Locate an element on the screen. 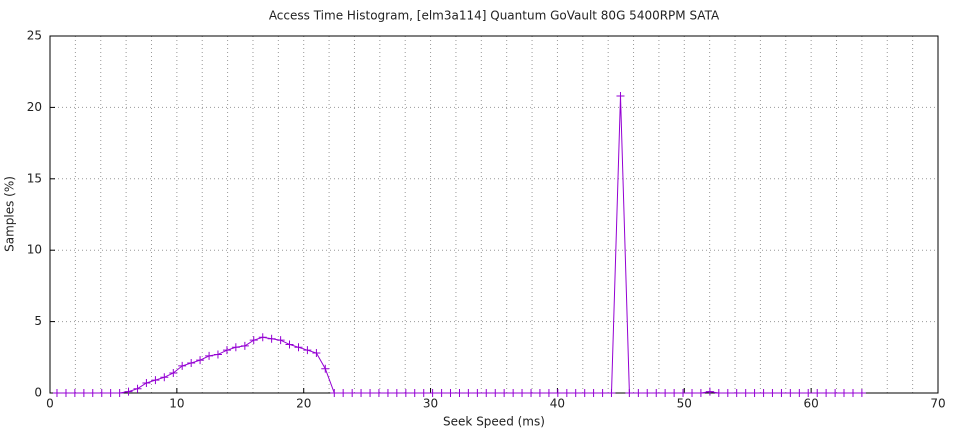 This screenshot has height=432, width=960. x-tick-label: 10 is located at coordinates (176, 404).